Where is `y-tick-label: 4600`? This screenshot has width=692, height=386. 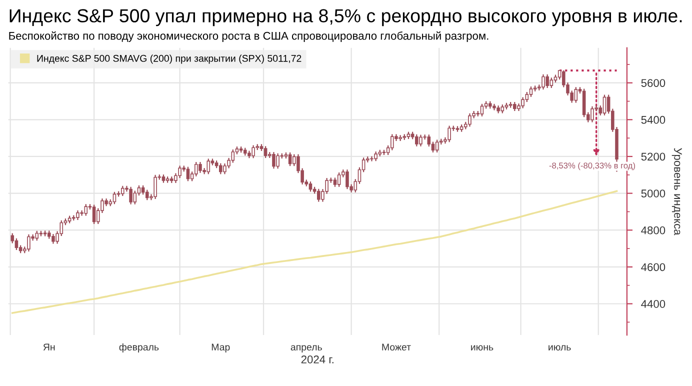 y-tick-label: 4600 is located at coordinates (653, 267).